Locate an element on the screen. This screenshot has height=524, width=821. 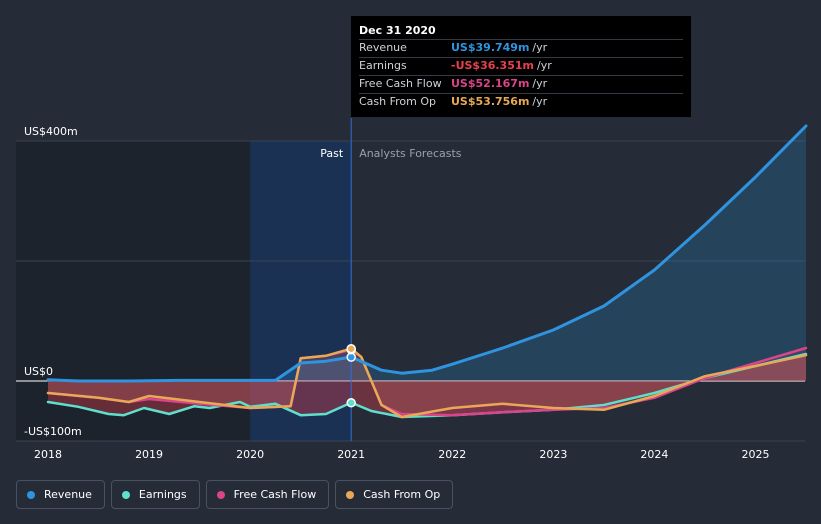
tooltip-value: US$39.749m is located at coordinates (490, 47).